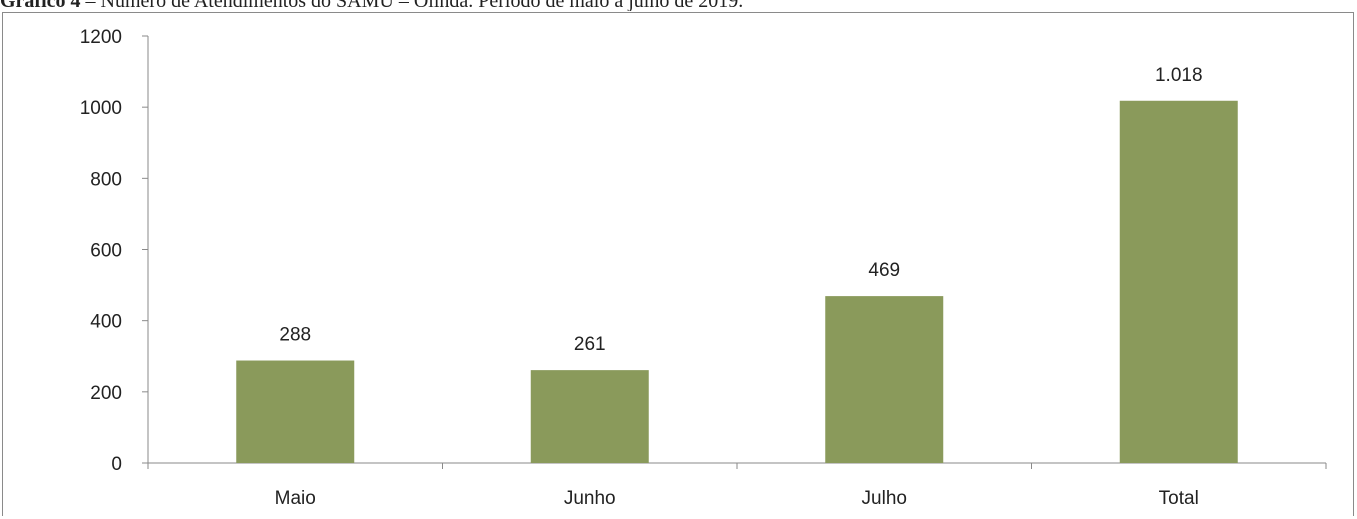 This screenshot has height=519, width=1357. What do you see at coordinates (101, 37) in the screenshot?
I see `y-tick-label: 1200` at bounding box center [101, 37].